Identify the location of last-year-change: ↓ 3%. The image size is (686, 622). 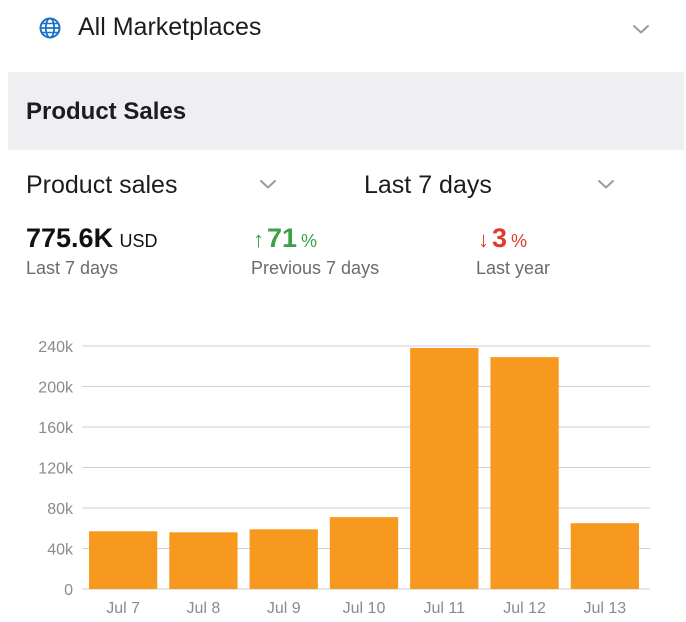
(502, 238).